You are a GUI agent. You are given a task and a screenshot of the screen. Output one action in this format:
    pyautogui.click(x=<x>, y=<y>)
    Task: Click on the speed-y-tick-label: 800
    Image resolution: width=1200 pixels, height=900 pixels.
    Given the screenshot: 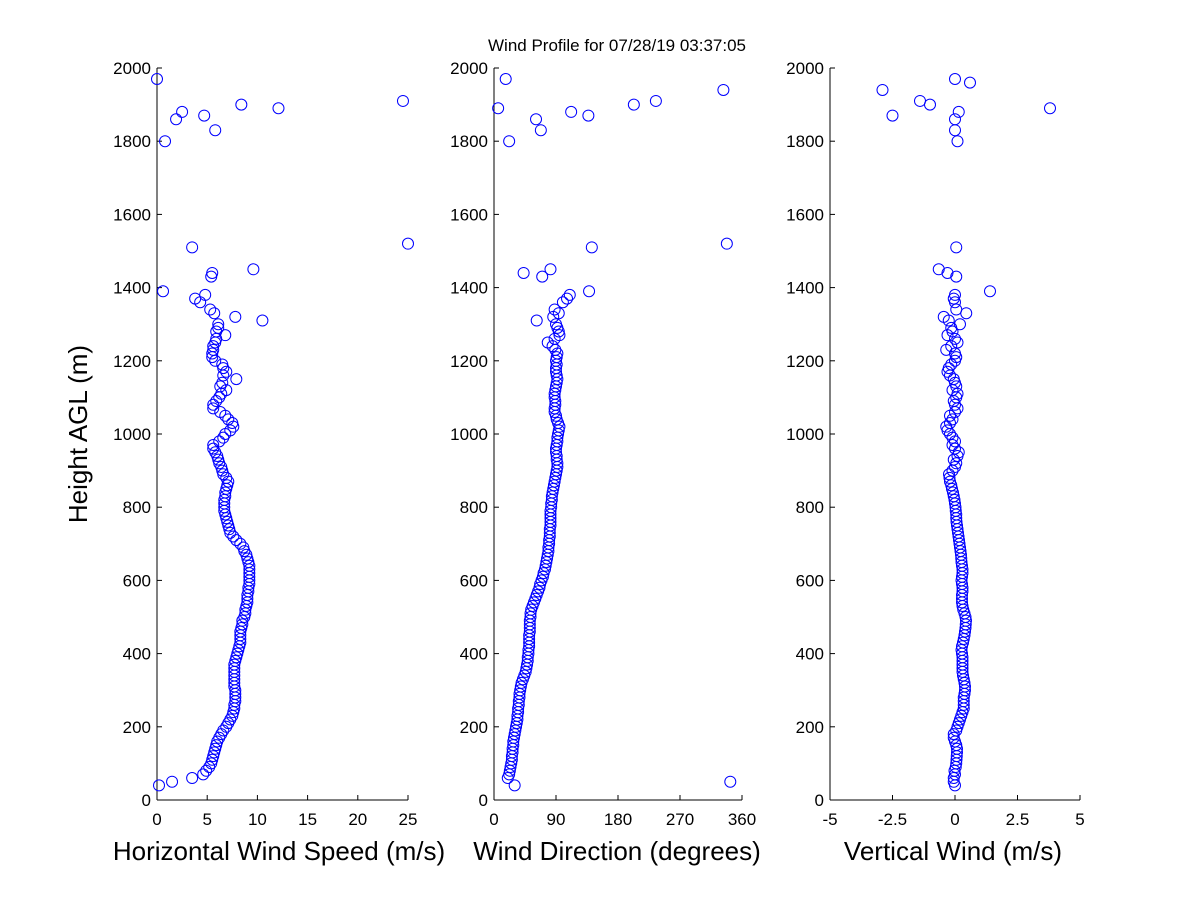 What is the action you would take?
    pyautogui.click(x=137, y=507)
    